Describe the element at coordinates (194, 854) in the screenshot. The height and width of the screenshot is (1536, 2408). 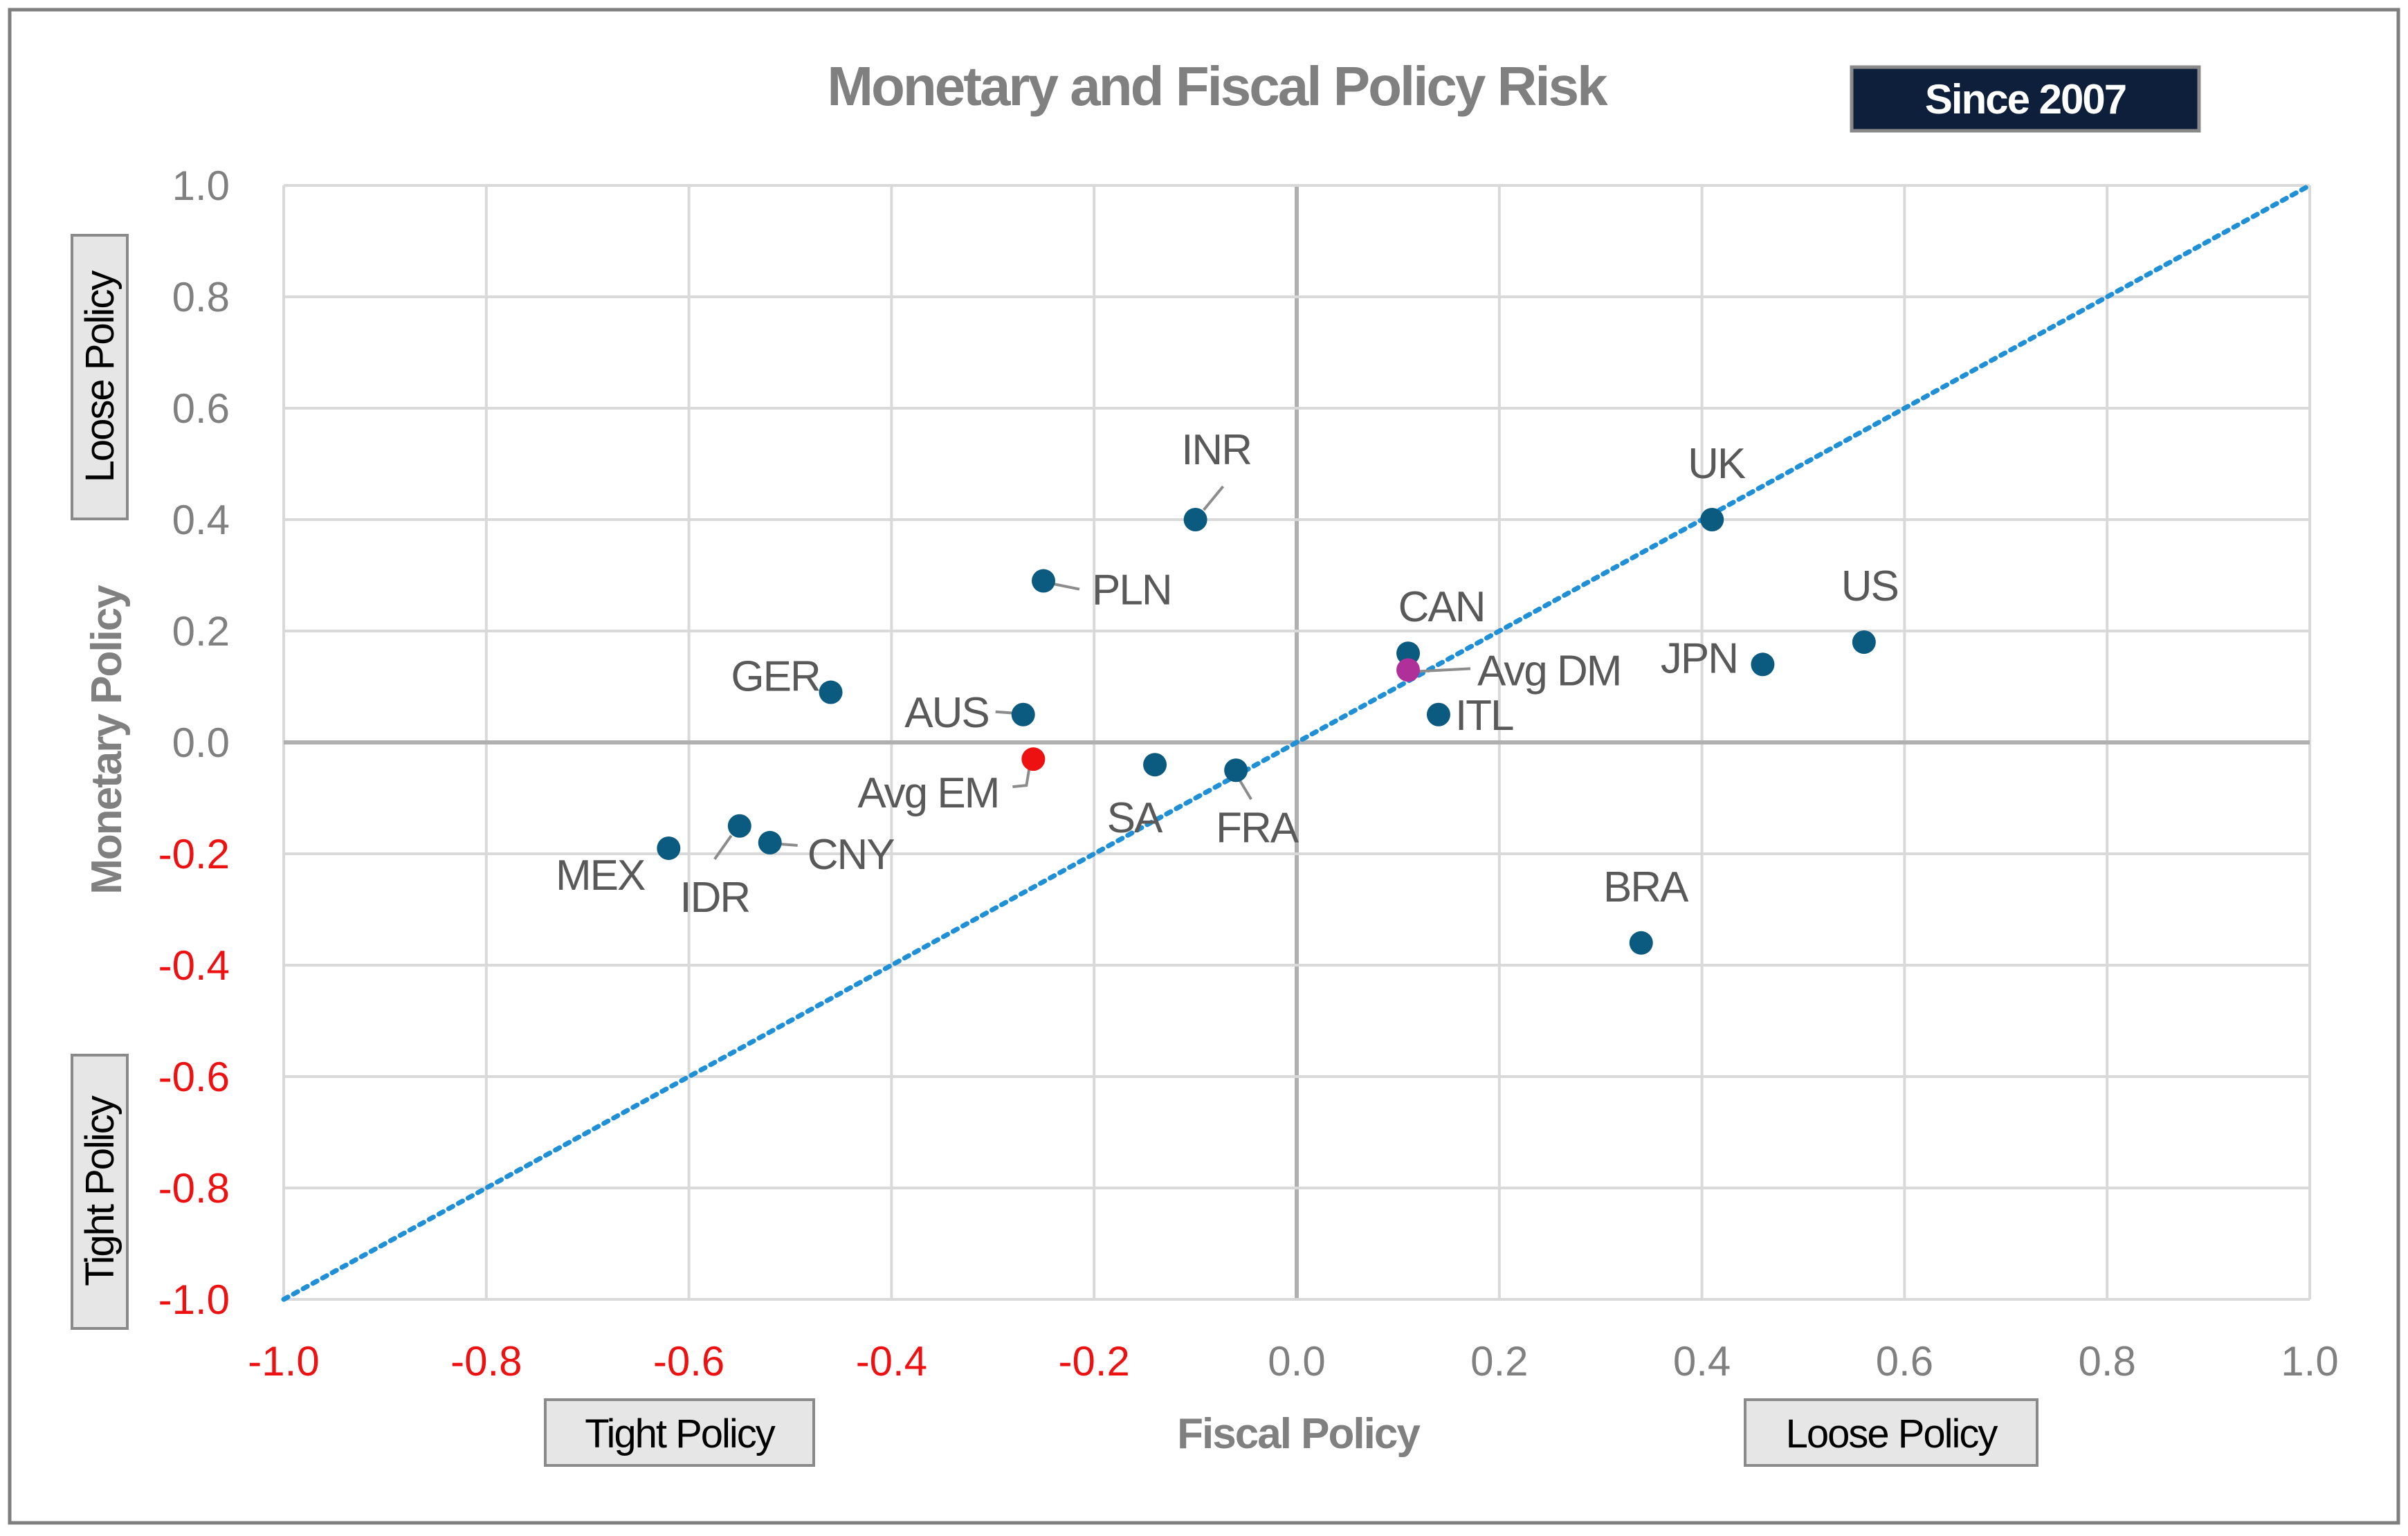
I see `y-tick-label: -0.2` at that location.